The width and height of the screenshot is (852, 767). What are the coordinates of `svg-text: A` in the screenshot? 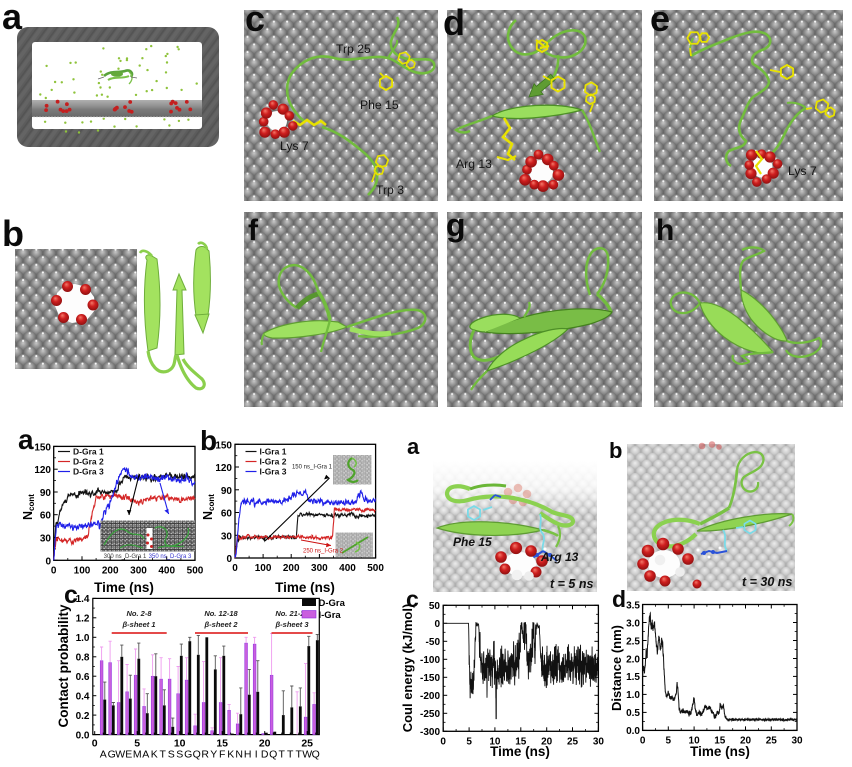 It's located at (145, 755).